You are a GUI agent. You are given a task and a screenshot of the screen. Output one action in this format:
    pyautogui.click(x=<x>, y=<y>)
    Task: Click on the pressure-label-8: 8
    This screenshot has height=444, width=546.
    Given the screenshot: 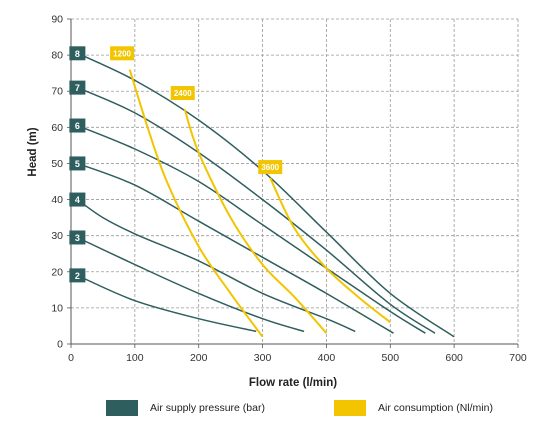 What is the action you would take?
    pyautogui.click(x=77, y=54)
    